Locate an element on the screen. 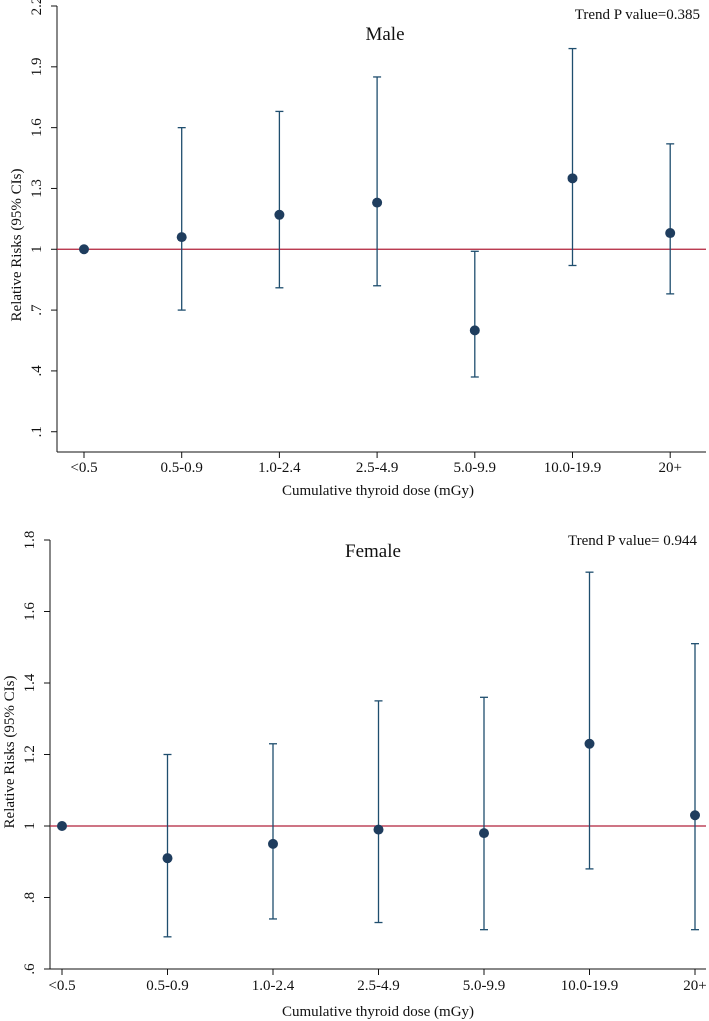 This screenshot has height=1021, width=709. male-y-tick-label: 1.3 is located at coordinates (37, 188).